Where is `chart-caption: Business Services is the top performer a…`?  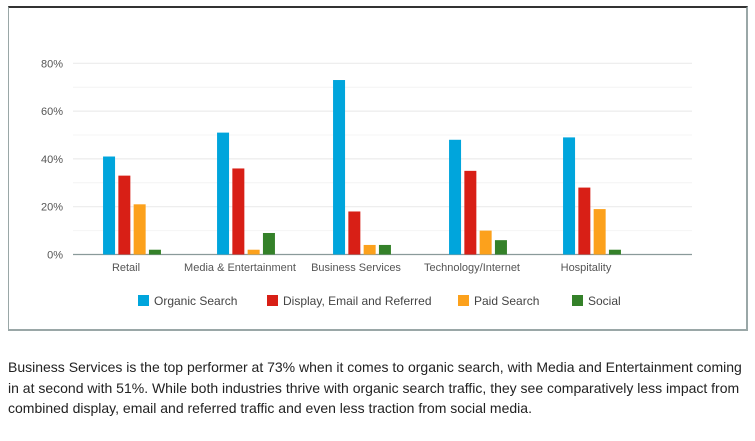
chart-caption: Business Services is the top performer a… is located at coordinates (375, 387).